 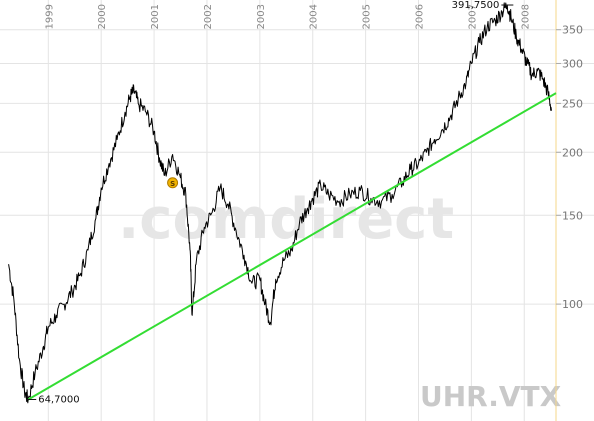 I want to click on year-label: 2006, so click(x=420, y=16).